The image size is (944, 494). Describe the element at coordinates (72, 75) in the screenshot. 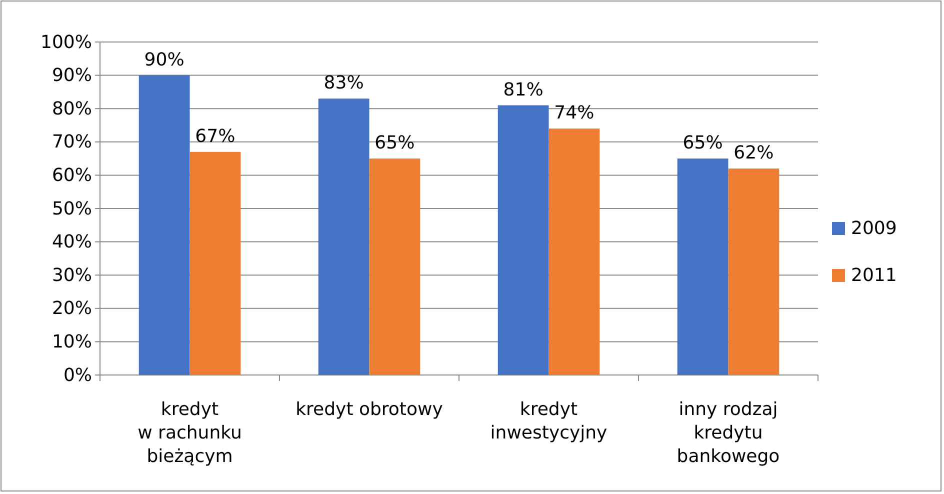

I see `y-tick-label: 90%` at that location.